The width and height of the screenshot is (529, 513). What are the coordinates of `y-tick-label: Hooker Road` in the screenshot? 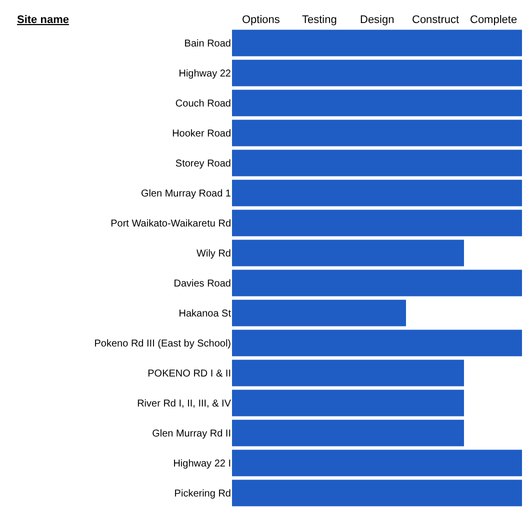 It's located at (201, 134).